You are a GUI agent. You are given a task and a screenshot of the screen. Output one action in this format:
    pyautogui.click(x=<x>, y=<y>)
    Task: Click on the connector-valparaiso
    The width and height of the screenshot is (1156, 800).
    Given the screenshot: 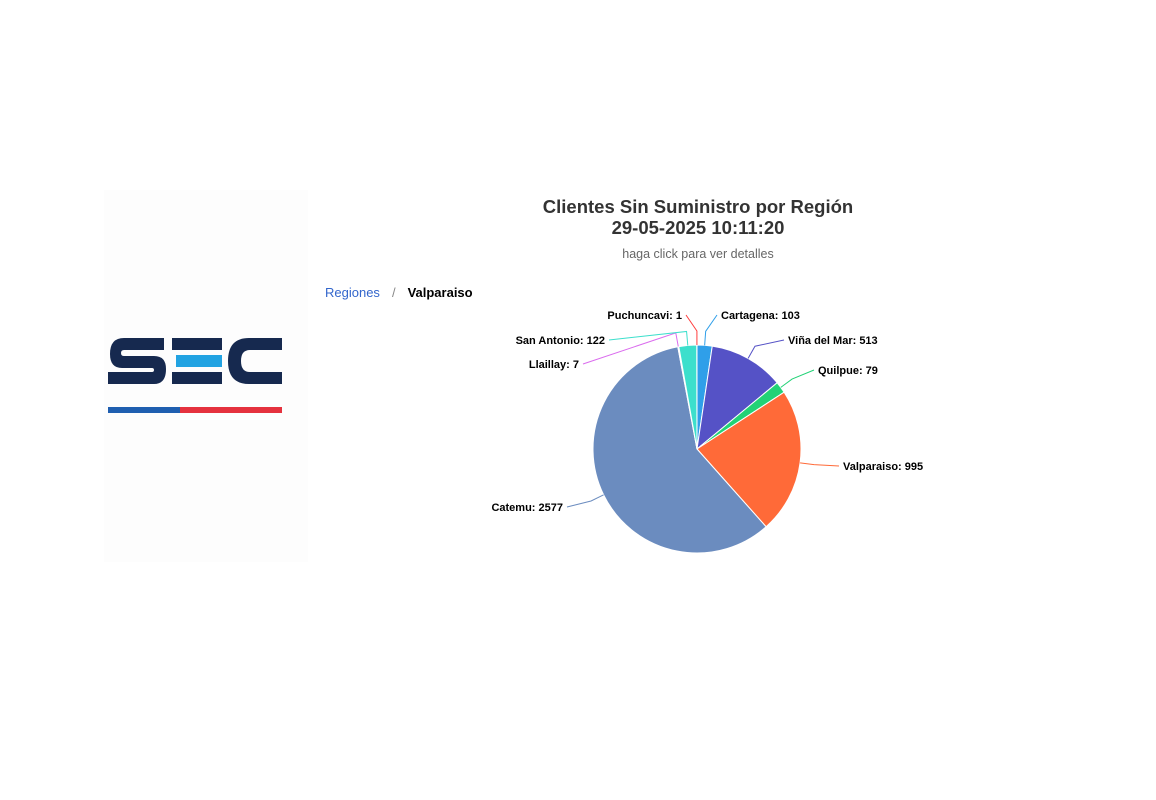 What is the action you would take?
    pyautogui.click(x=820, y=464)
    